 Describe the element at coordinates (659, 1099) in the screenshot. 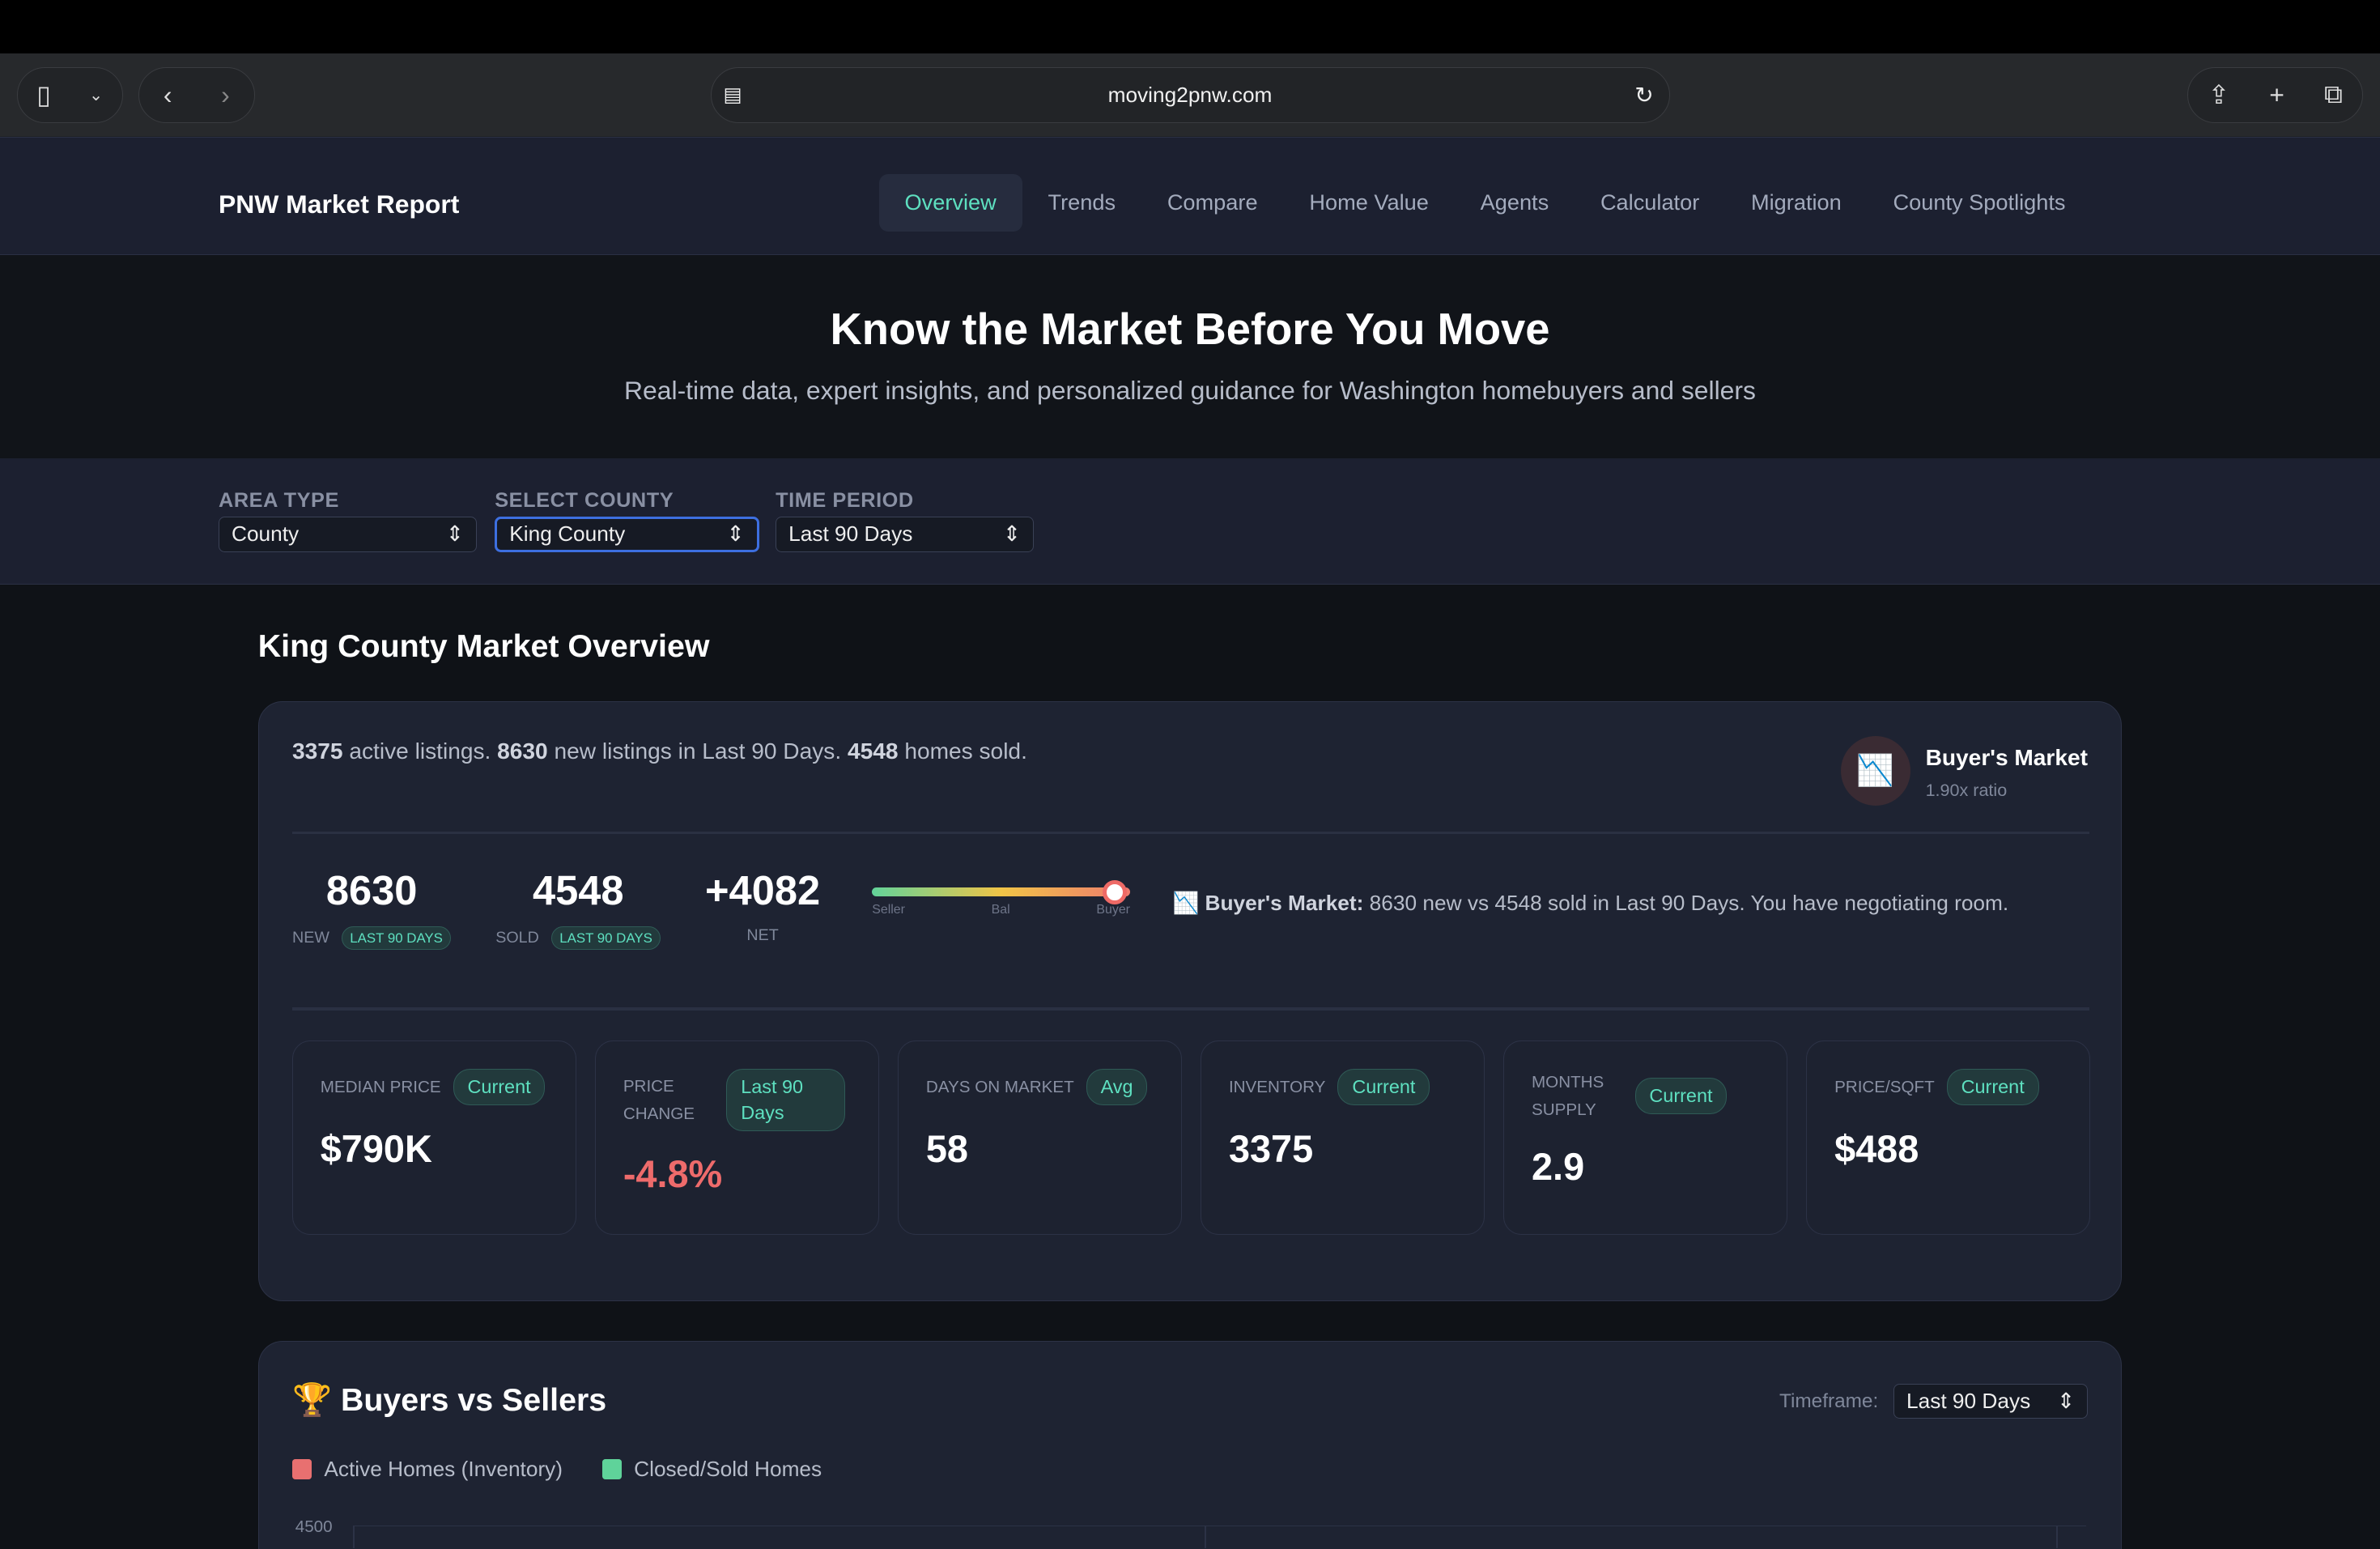

I see `metric-label: PRICE CHANGE` at that location.